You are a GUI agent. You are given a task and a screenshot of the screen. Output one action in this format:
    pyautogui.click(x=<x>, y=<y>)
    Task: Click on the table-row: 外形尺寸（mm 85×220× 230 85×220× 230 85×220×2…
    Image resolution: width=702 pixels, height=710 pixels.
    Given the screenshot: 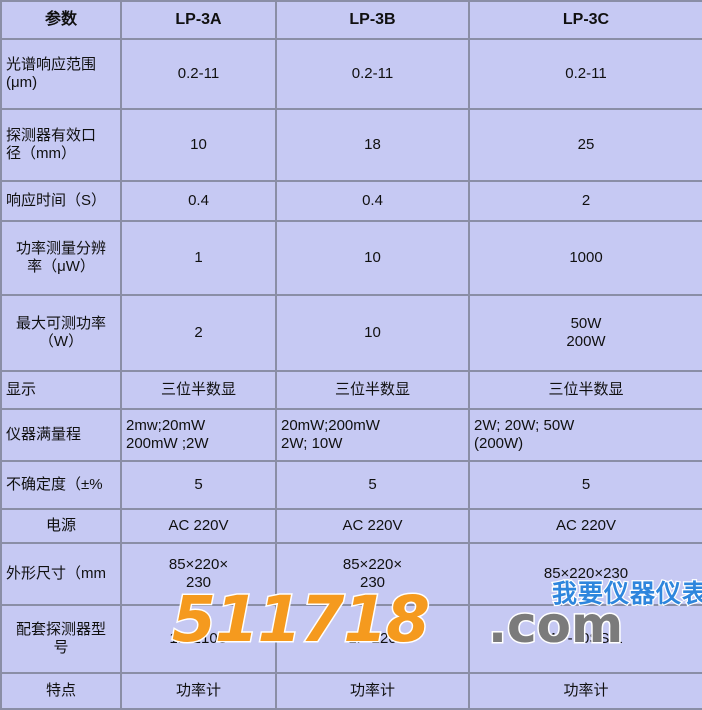 What is the action you would take?
    pyautogui.click(x=351, y=574)
    